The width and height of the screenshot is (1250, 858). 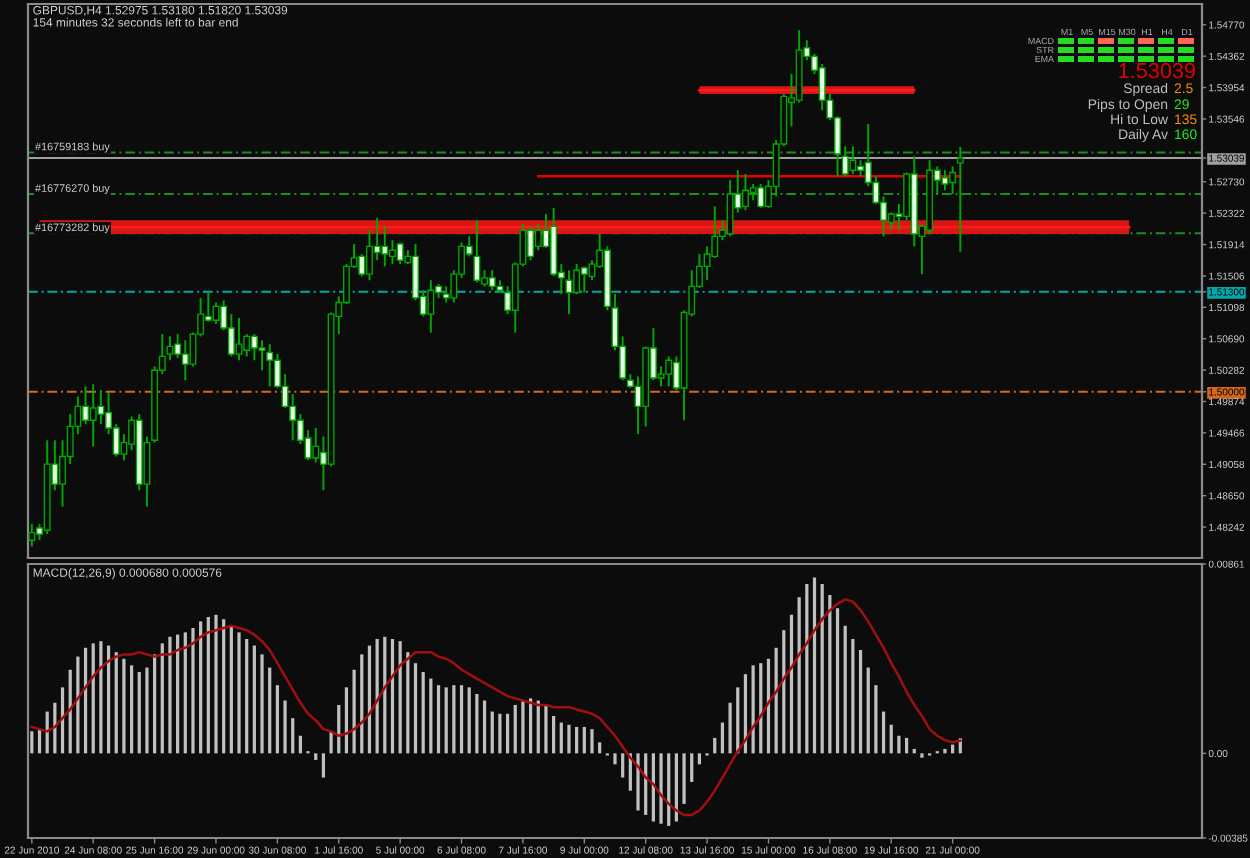 I want to click on annotation: 1.53039, so click(x=1157, y=70).